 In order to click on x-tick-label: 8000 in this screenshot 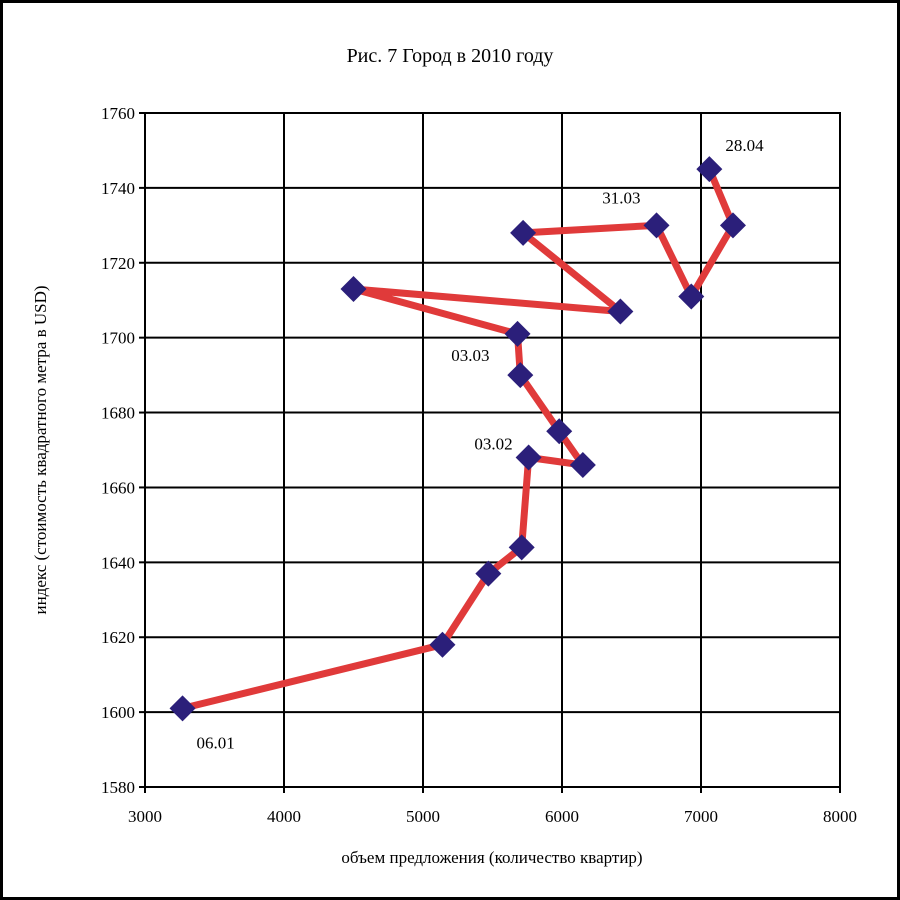, I will do `click(840, 816)`.